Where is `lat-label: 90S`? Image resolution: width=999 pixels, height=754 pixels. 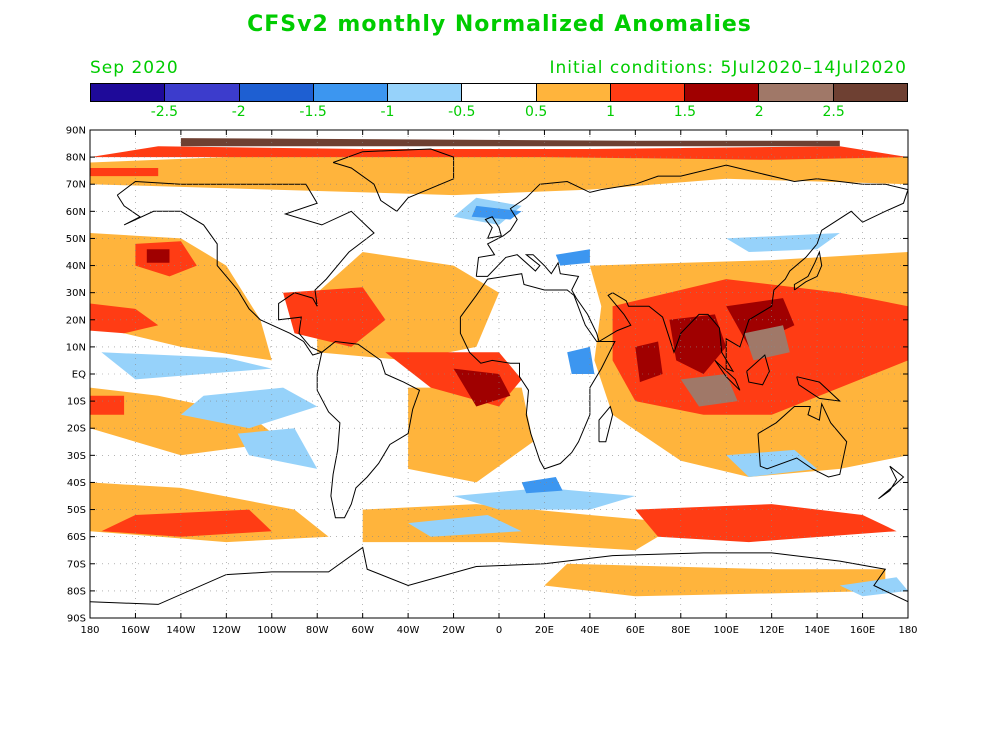
lat-label: 90S is located at coordinates (76, 619).